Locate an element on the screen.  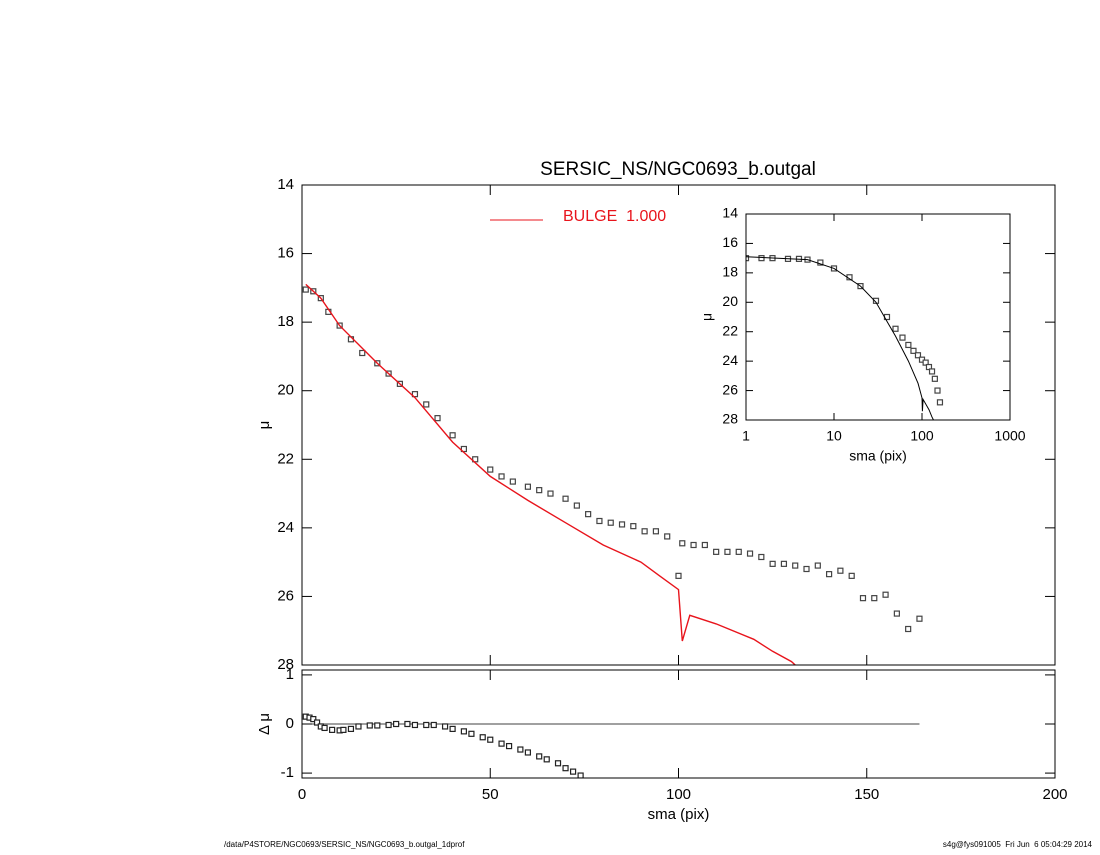
x-tick-label: 50 is located at coordinates (490, 794).